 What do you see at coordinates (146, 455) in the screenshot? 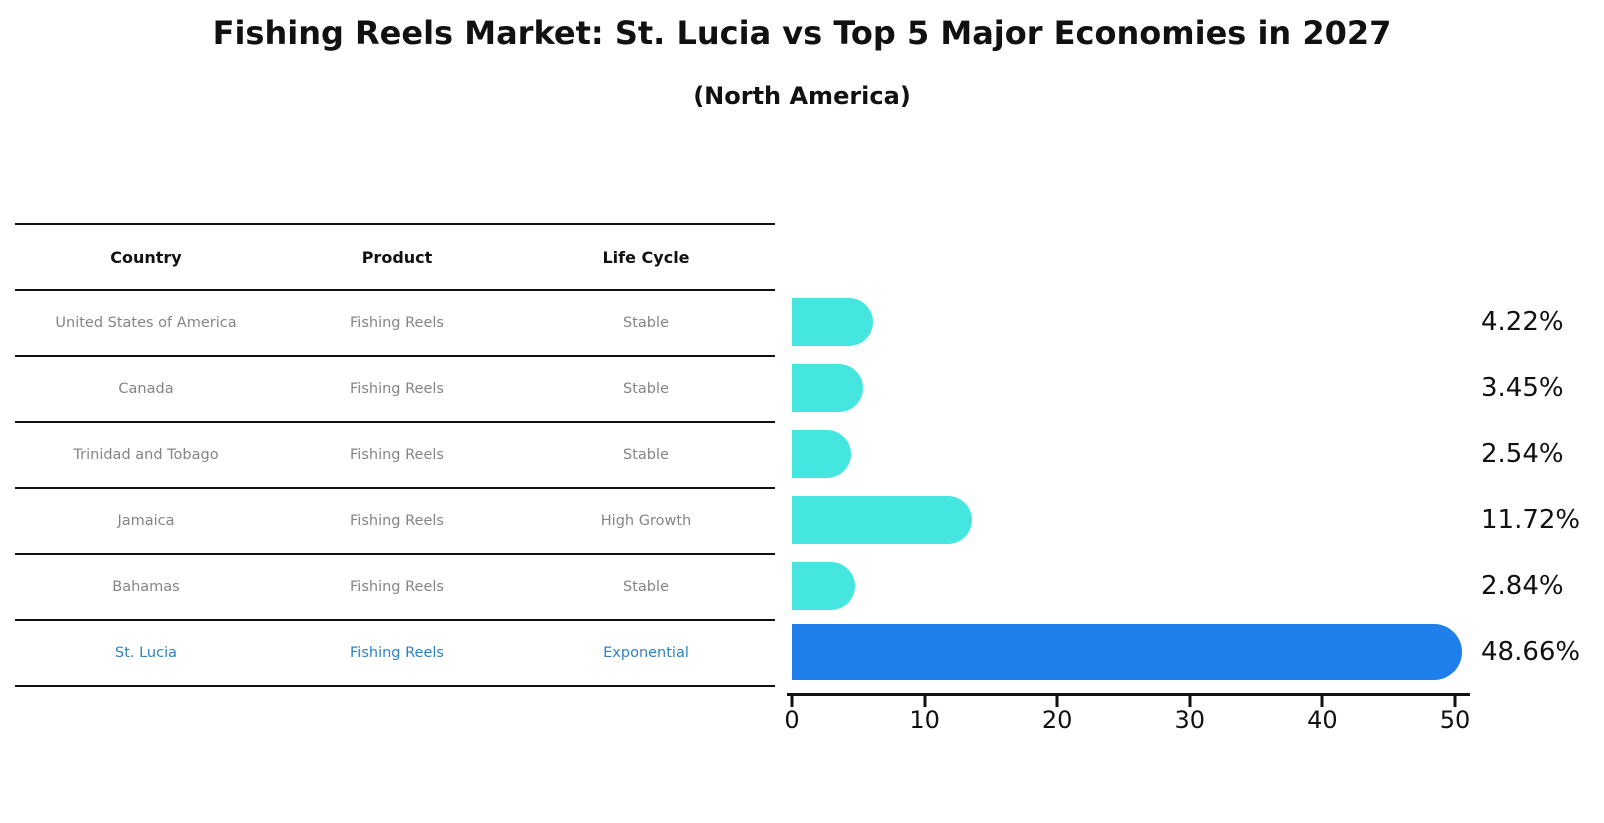
I see `country-cell: Trinidad and Tobago` at bounding box center [146, 455].